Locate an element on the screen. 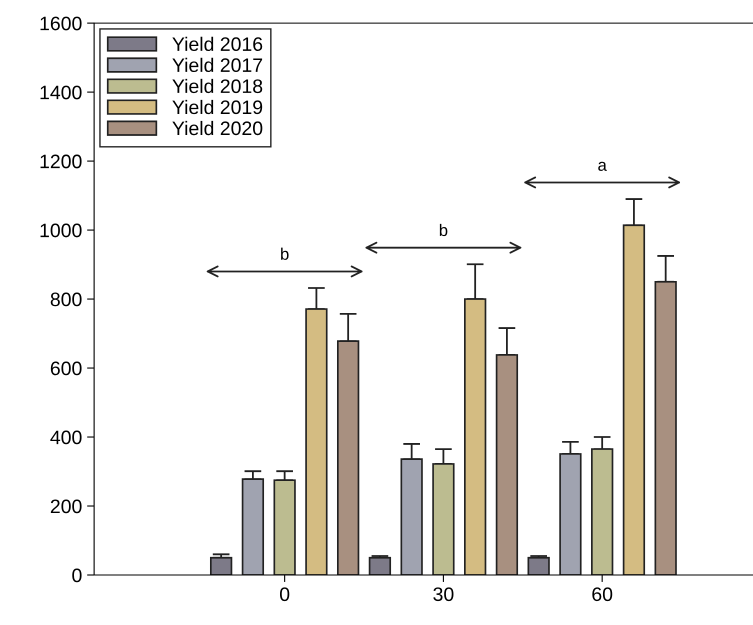  y-tick-label: 600 is located at coordinates (66, 369).